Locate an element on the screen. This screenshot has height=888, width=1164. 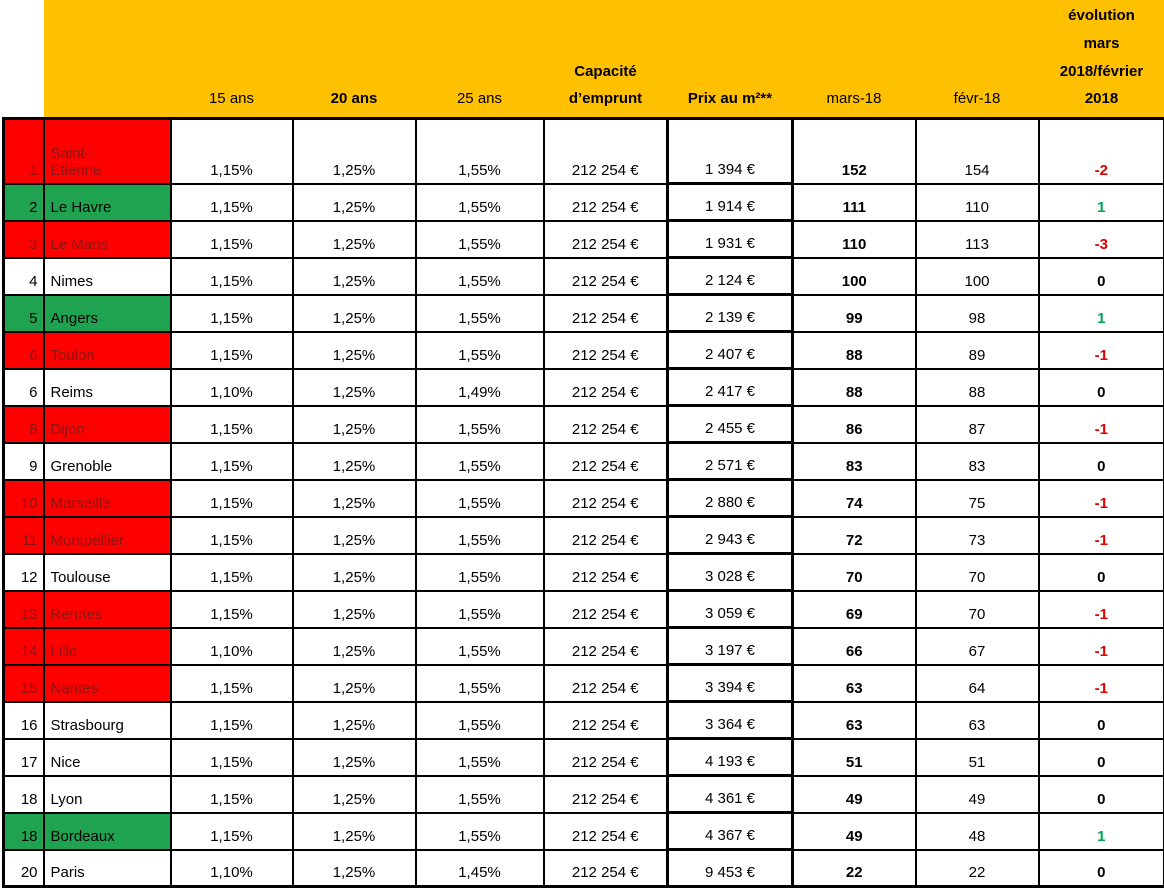
cell-fevr: 75 is located at coordinates (977, 498).